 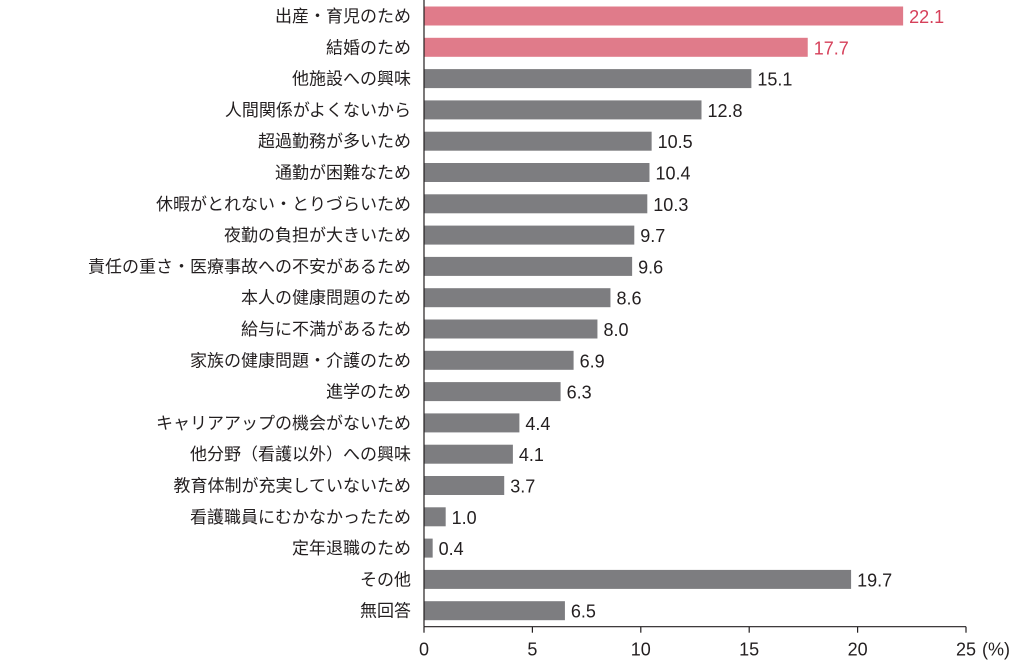 What do you see at coordinates (385, 580) in the screenshot?
I see `category-label-18: その他` at bounding box center [385, 580].